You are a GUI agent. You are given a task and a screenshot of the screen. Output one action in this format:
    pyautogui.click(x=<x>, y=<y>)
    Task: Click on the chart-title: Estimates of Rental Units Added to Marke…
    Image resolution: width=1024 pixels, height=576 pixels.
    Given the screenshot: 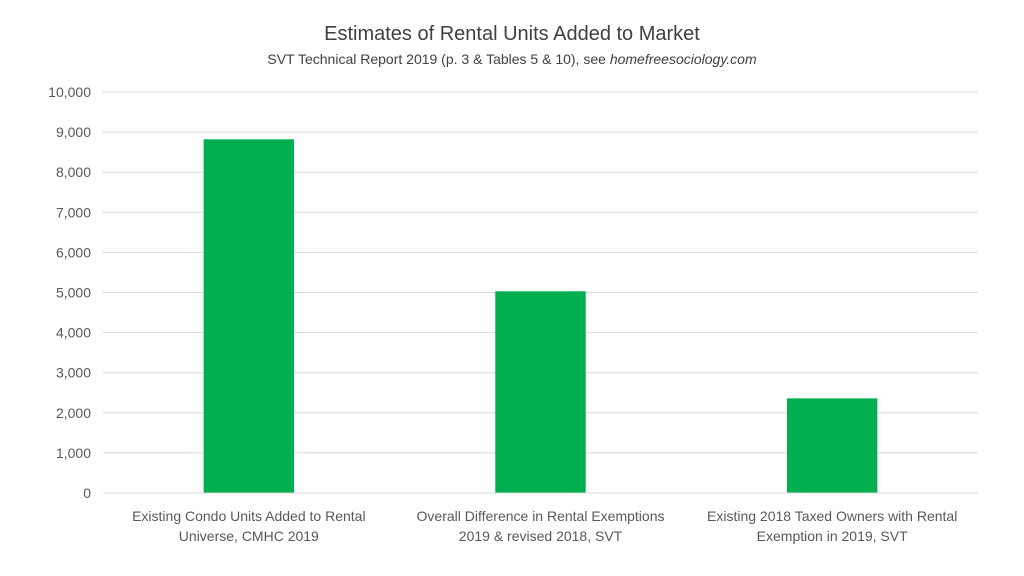 What is the action you would take?
    pyautogui.click(x=512, y=34)
    